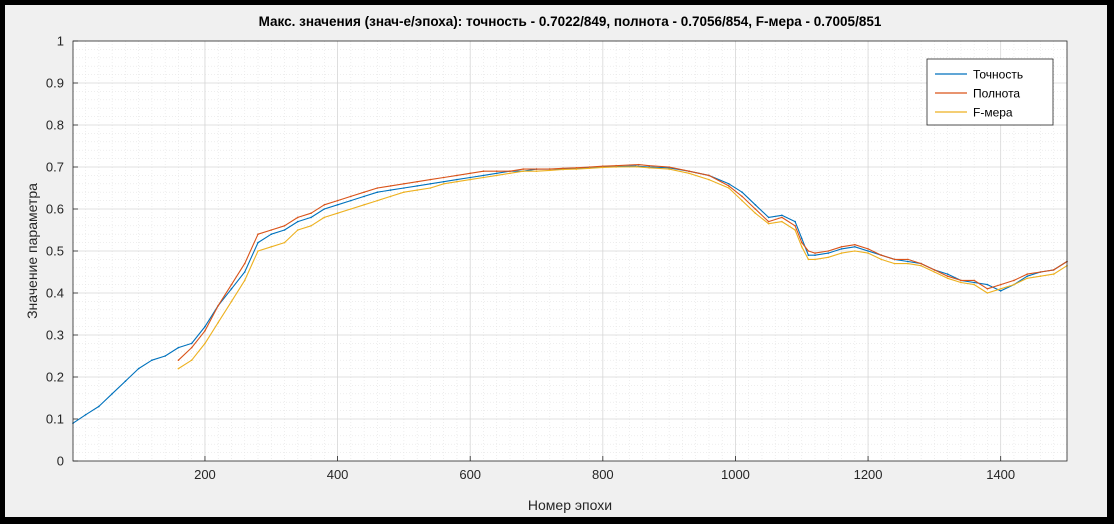  Describe the element at coordinates (55, 83) in the screenshot. I see `y-tick-label: 0.9` at that location.